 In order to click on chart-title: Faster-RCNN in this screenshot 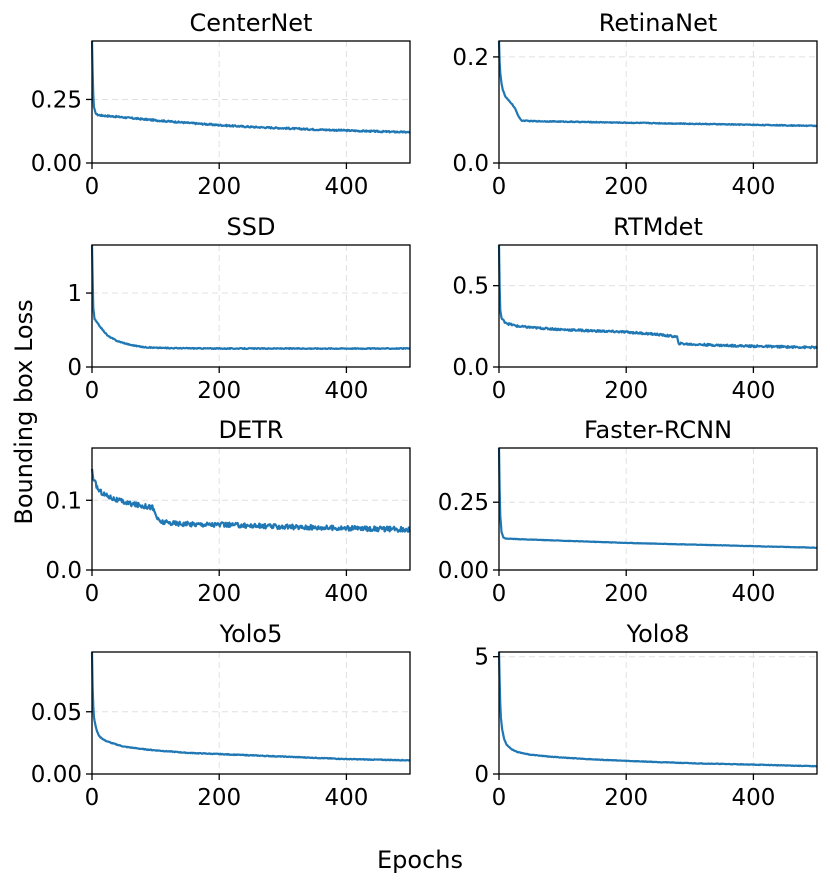, I will do `click(658, 430)`.